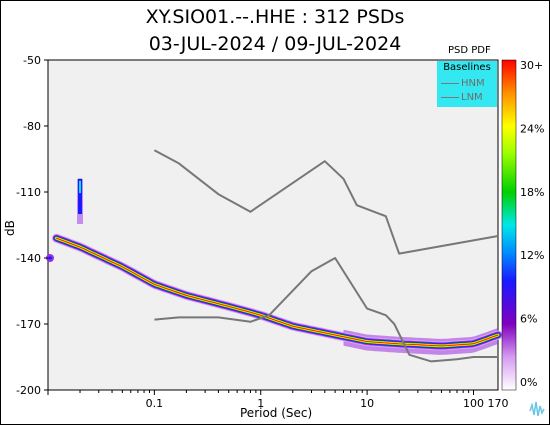 The width and height of the screenshot is (550, 425). I want to click on legend-title: Baselines, so click(467, 67).